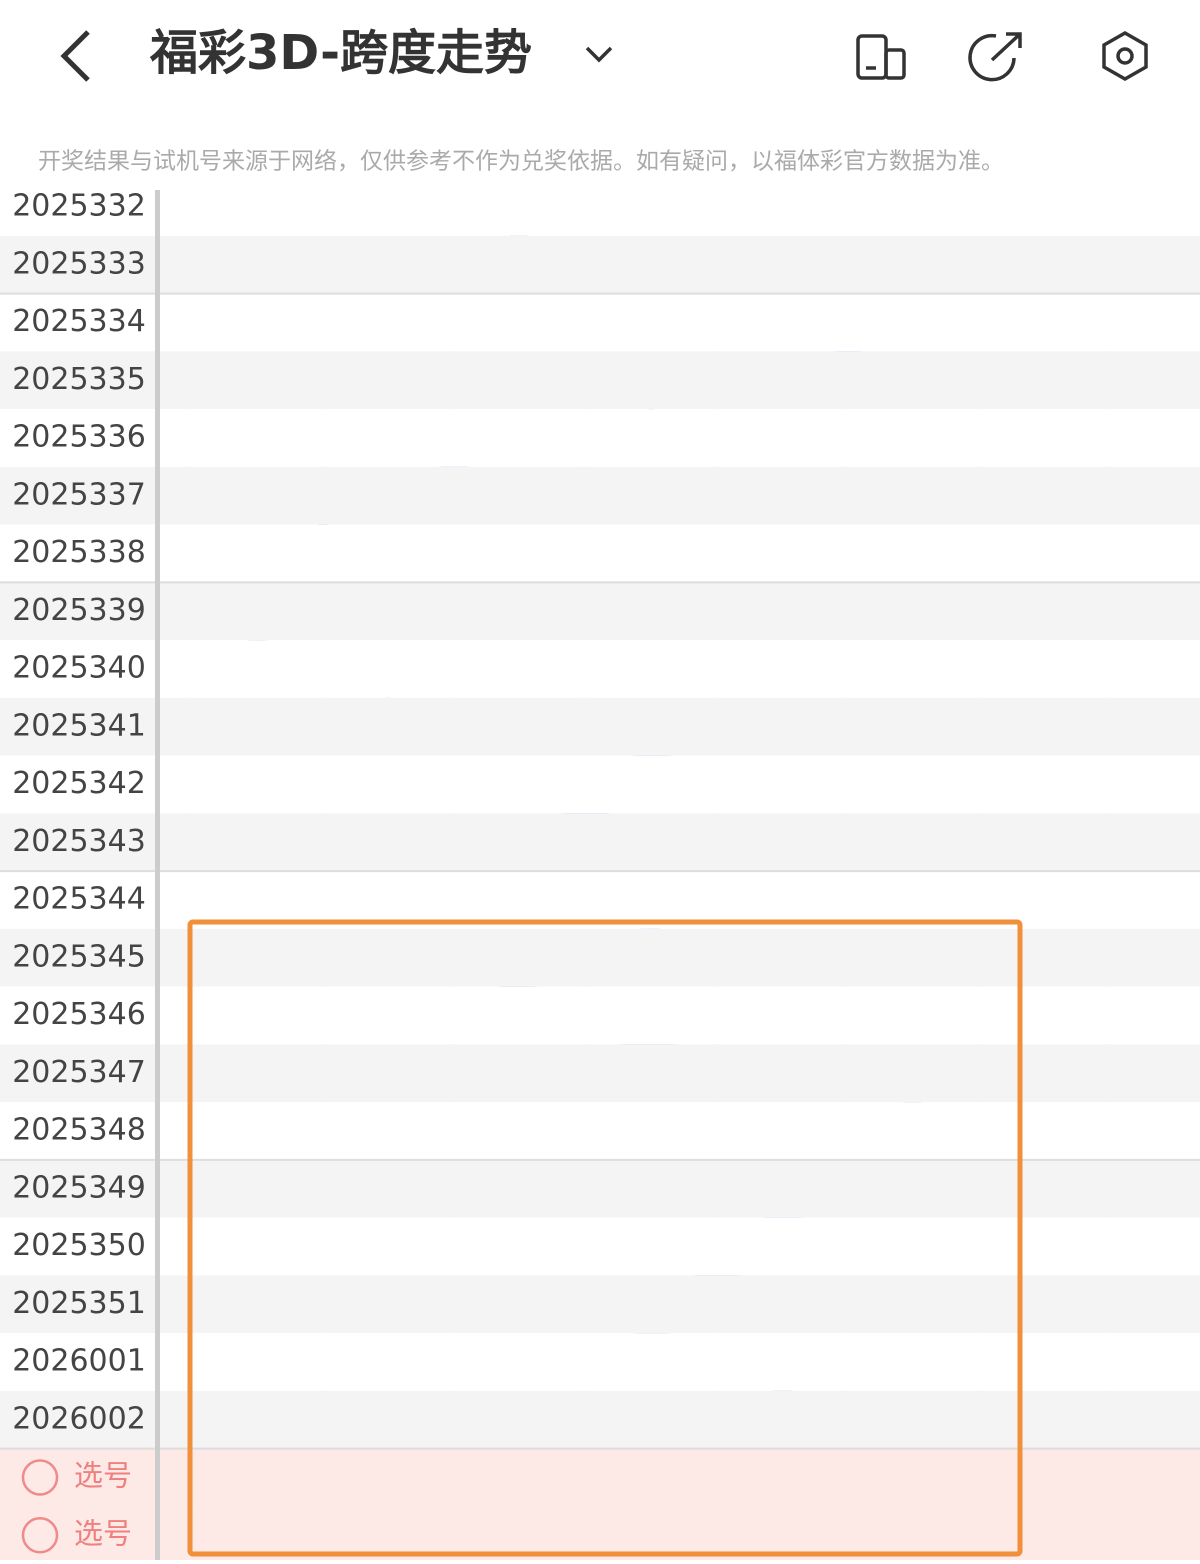 This screenshot has width=1200, height=1564. What do you see at coordinates (79, 668) in the screenshot?
I see `period: 2025340` at bounding box center [79, 668].